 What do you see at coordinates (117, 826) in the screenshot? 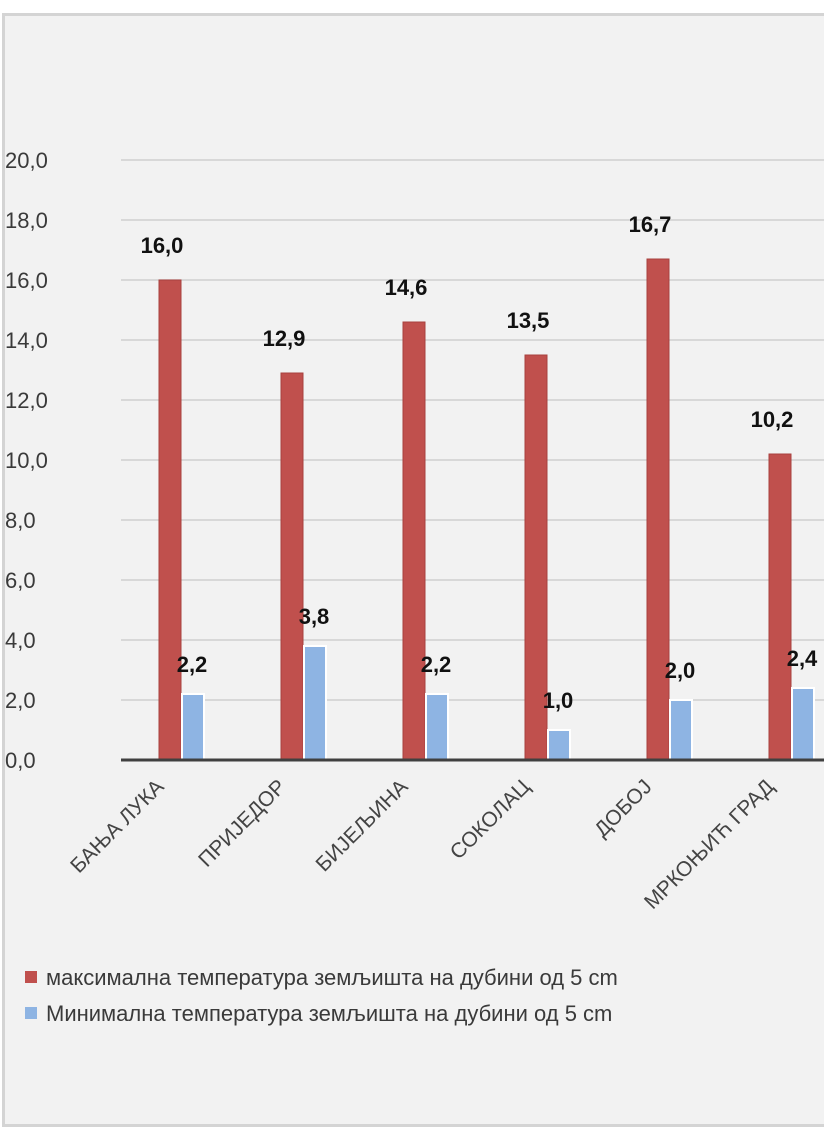
I see `category-label: БАЊА ЛУКА` at bounding box center [117, 826].